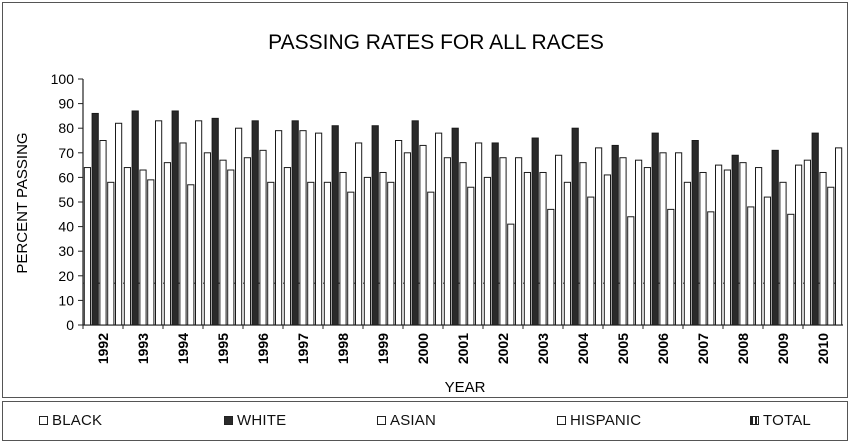 The width and height of the screenshot is (853, 445). What do you see at coordinates (606, 420) in the screenshot?
I see `legend-label-hispanic: HISPANIC` at bounding box center [606, 420].